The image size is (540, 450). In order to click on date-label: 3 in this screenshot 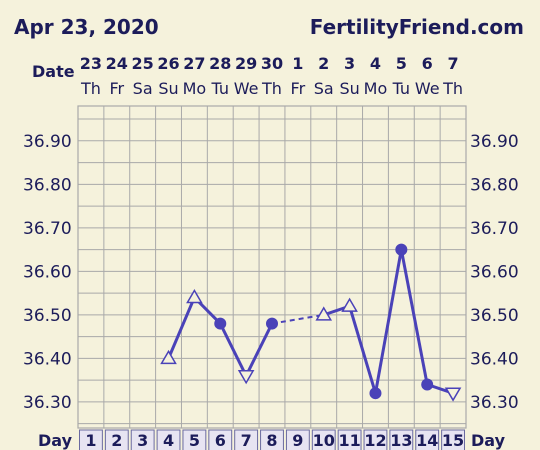, I will do `click(349, 63)`.